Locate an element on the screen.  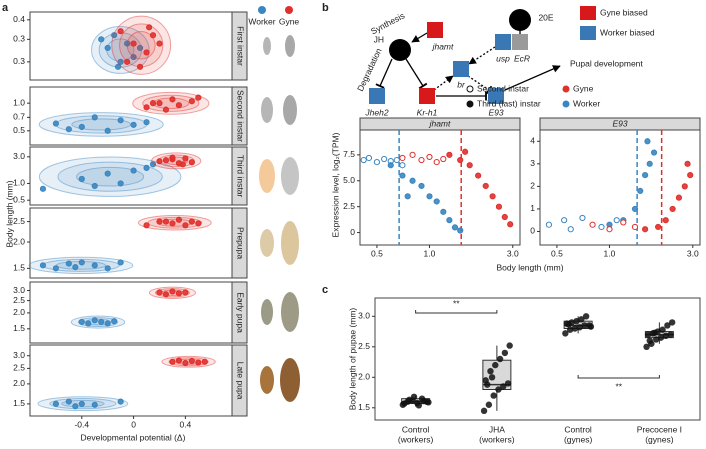
y-tick-label: 2.0 is located at coordinates (19, 312).